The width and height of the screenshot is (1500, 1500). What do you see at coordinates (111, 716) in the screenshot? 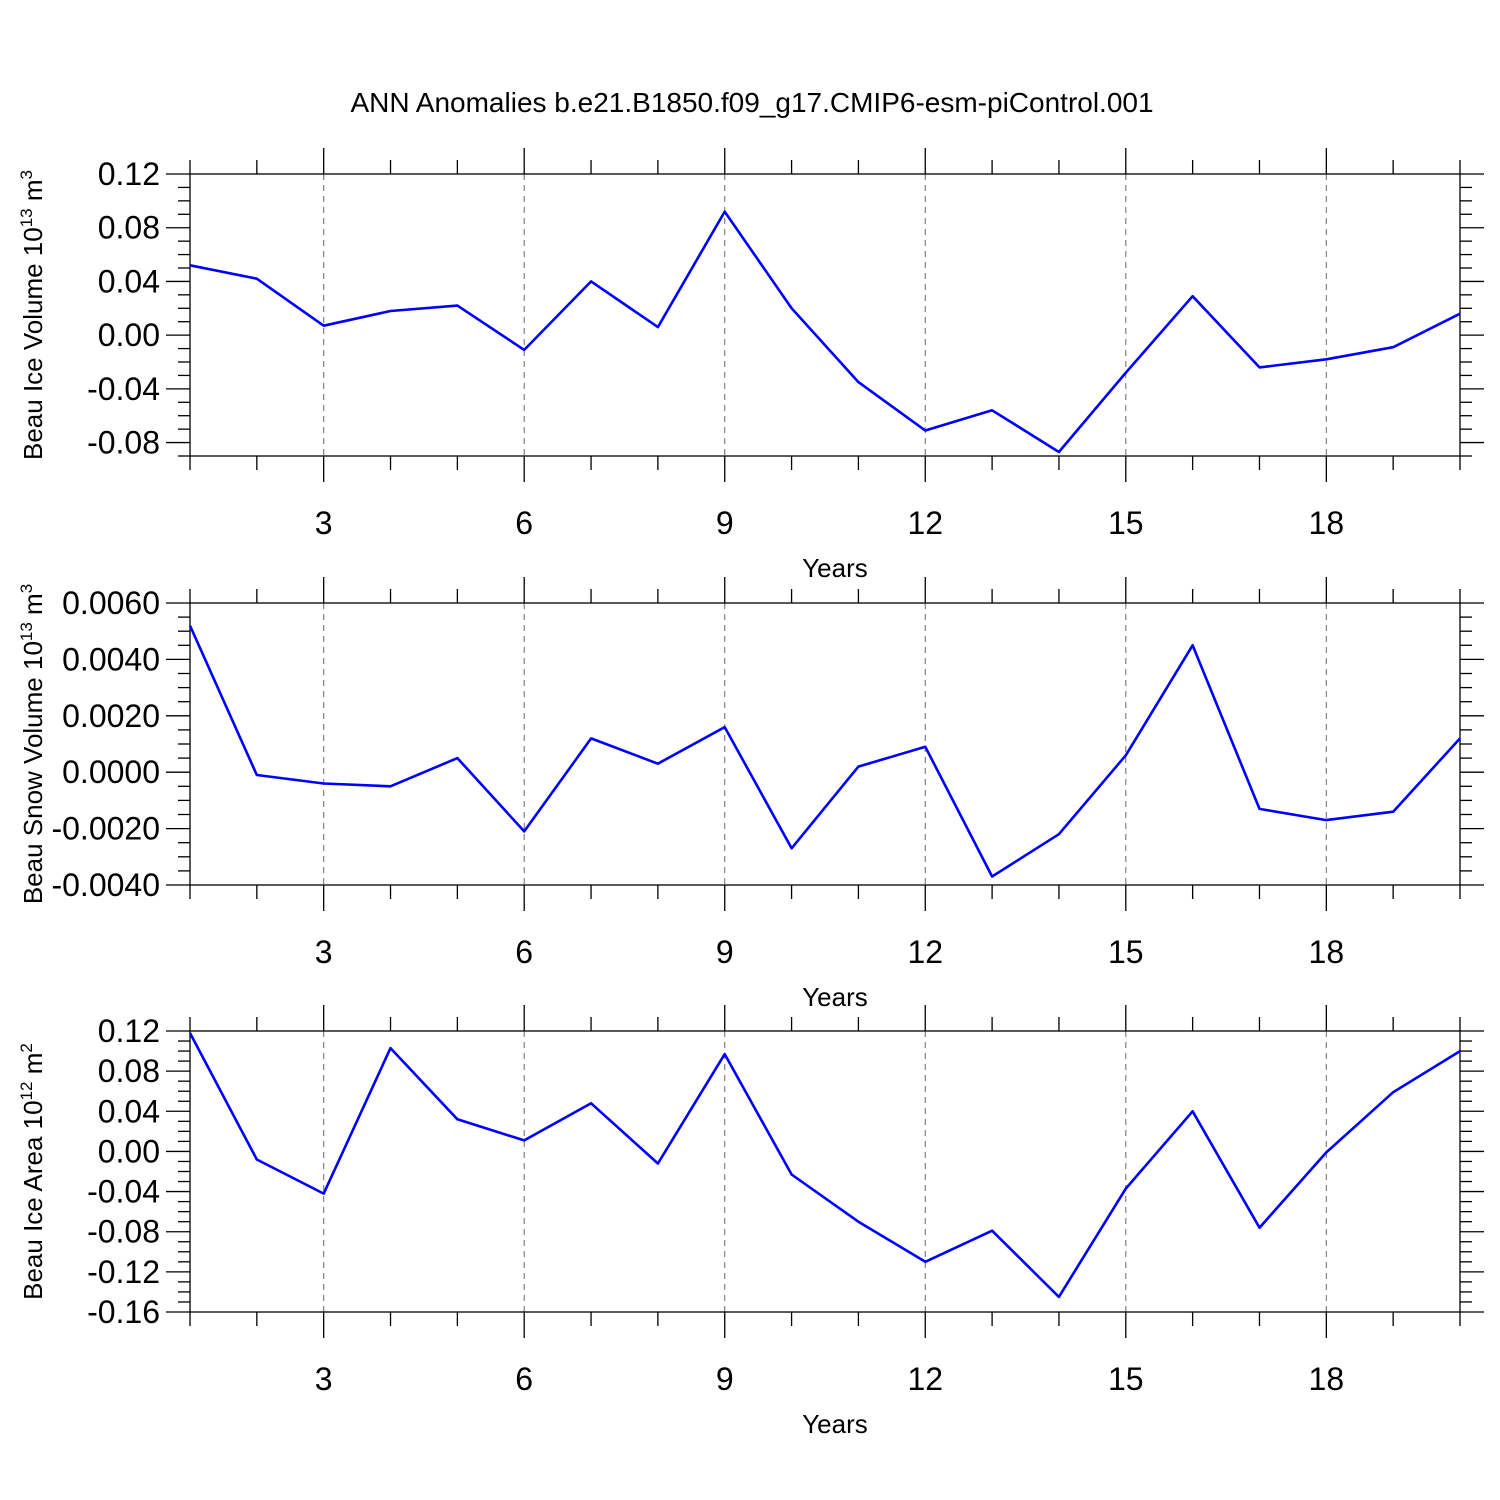
I see `y-tick-label: 0.0020` at bounding box center [111, 716].